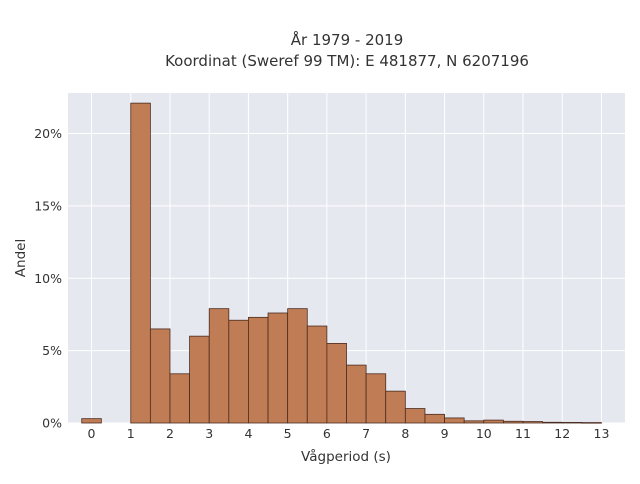 Image resolution: width=640 pixels, height=484 pixels. I want to click on x-tick-label: 3, so click(209, 433).